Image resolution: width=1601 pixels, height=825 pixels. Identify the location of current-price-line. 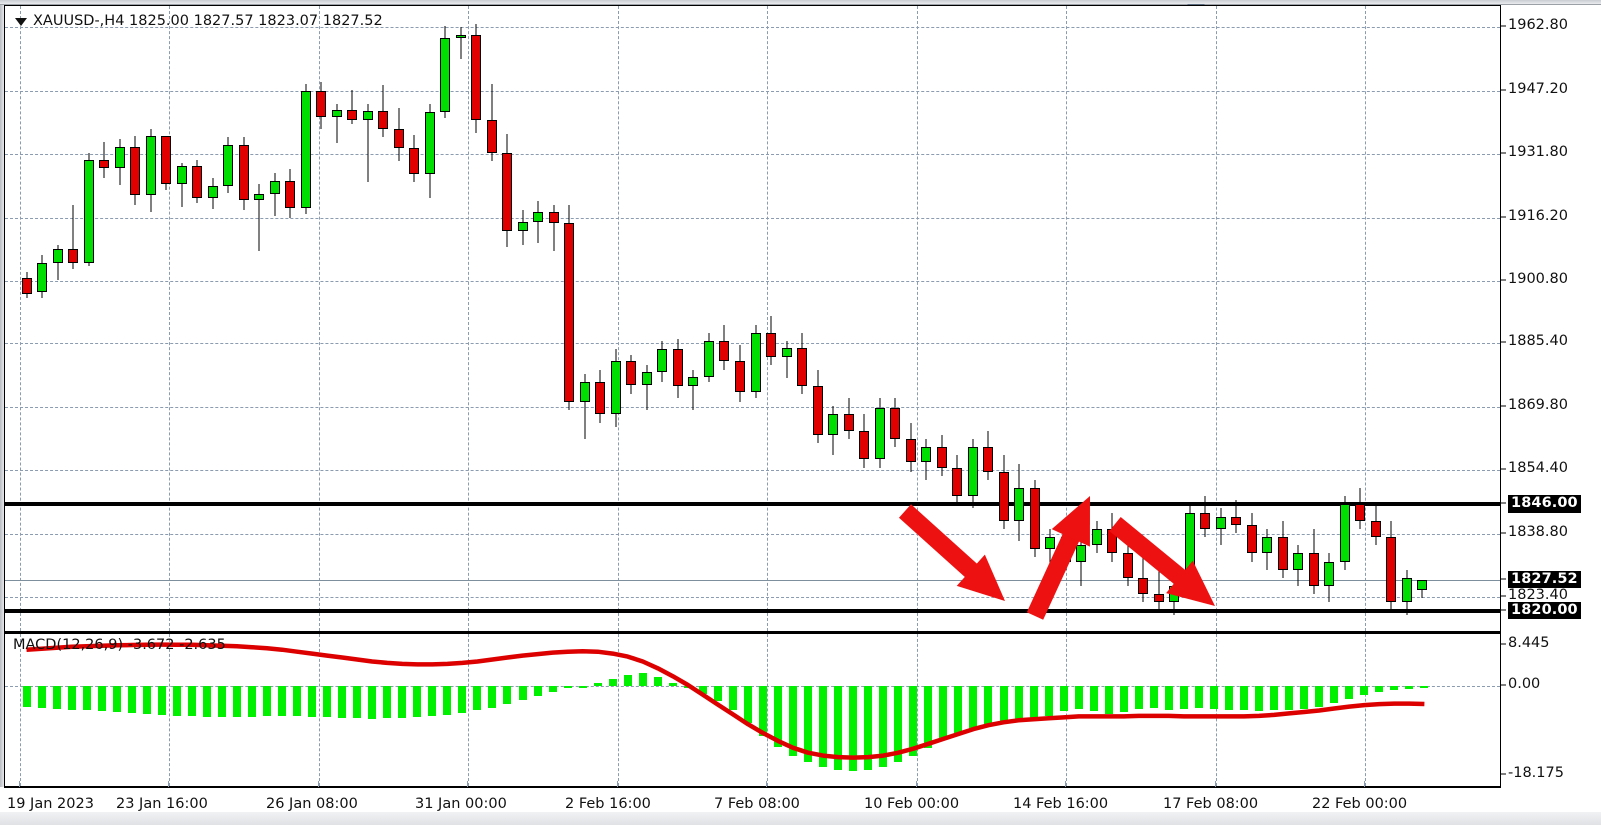
(752, 580).